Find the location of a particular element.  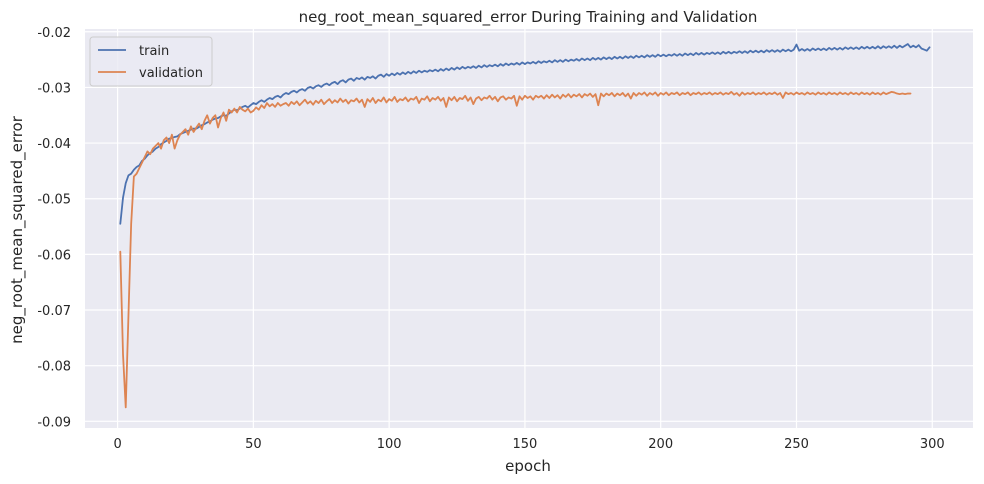

x-tick-label: 50 is located at coordinates (253, 444).